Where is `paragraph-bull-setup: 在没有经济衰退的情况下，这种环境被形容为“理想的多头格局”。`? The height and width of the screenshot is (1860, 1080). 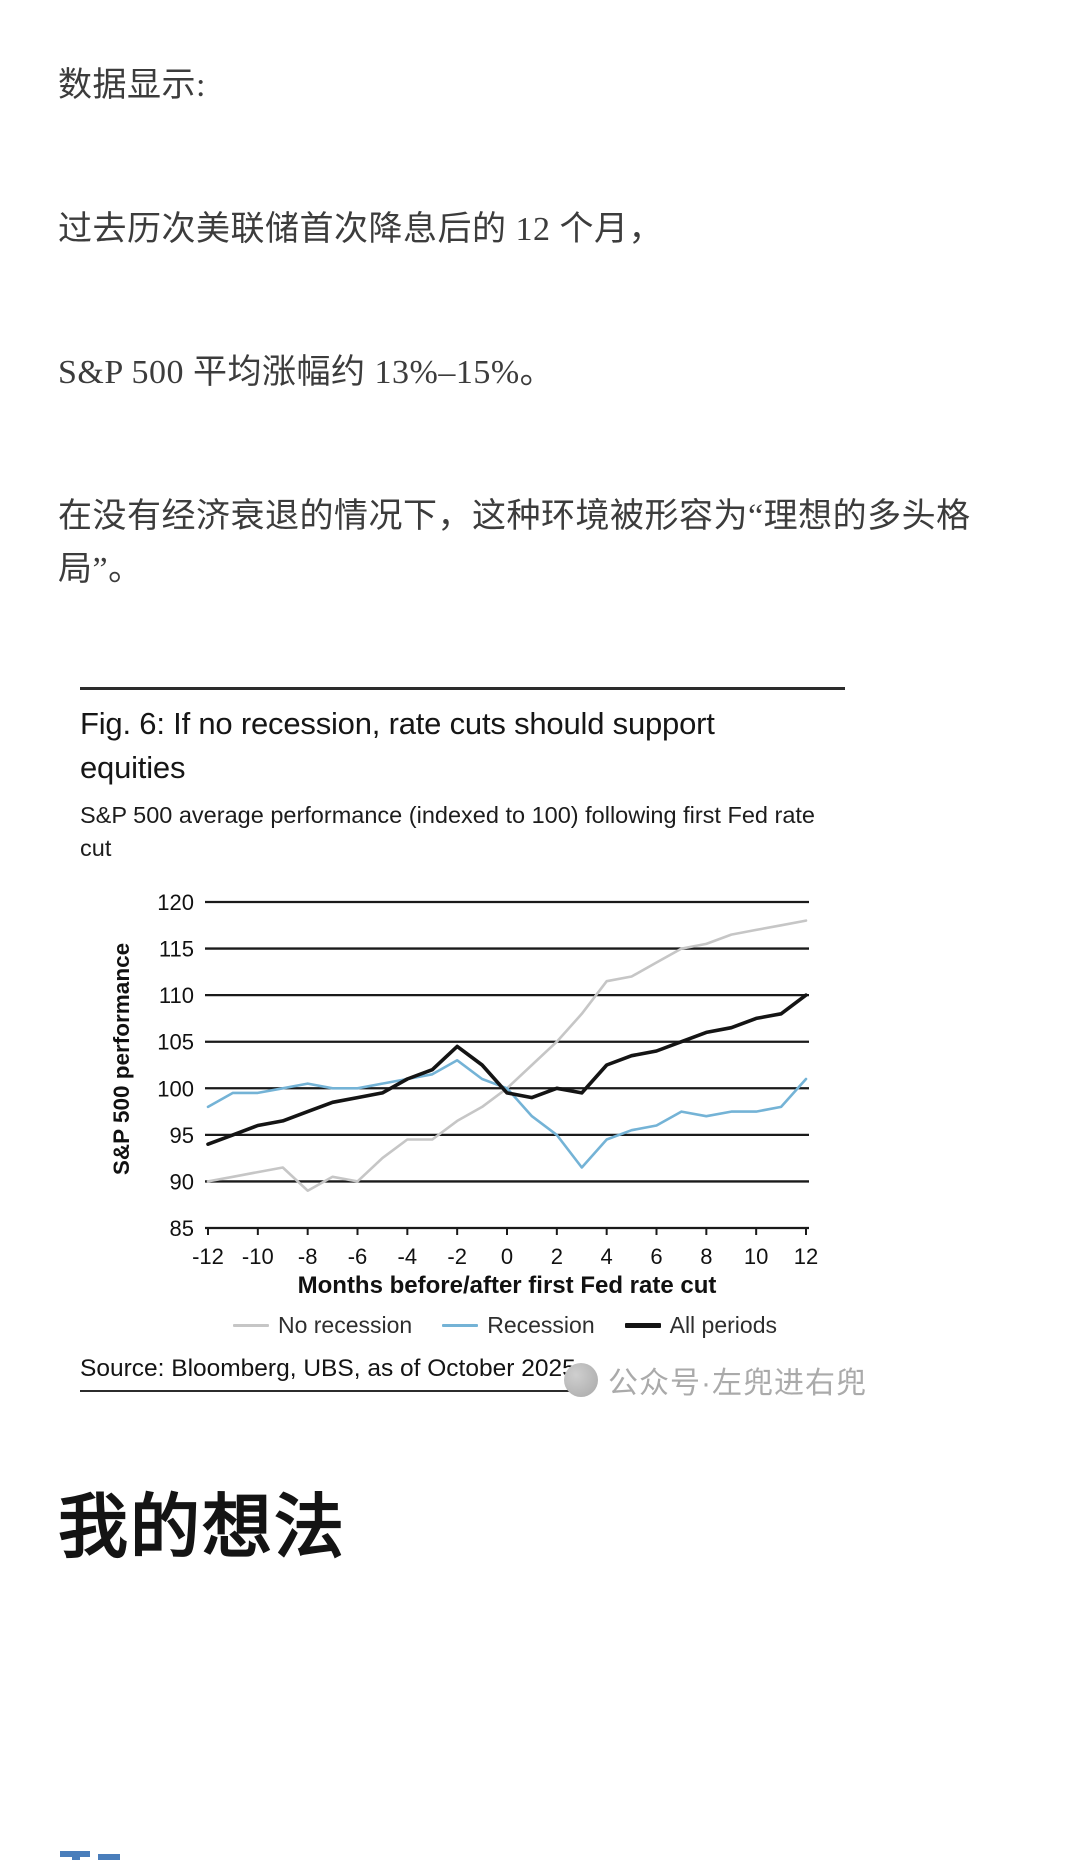 paragraph-bull-setup: 在没有经济衰退的情况下，这种环境被形容为“理想的多头格局”。 is located at coordinates (514, 543).